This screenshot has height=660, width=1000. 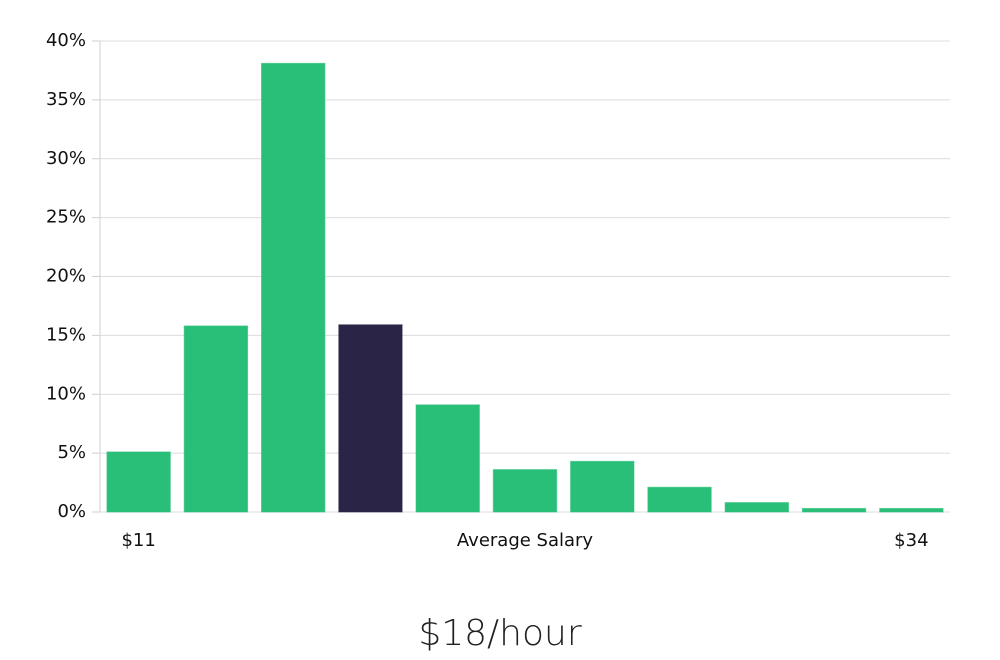 I want to click on y-tick-label: 20%, so click(x=66, y=276).